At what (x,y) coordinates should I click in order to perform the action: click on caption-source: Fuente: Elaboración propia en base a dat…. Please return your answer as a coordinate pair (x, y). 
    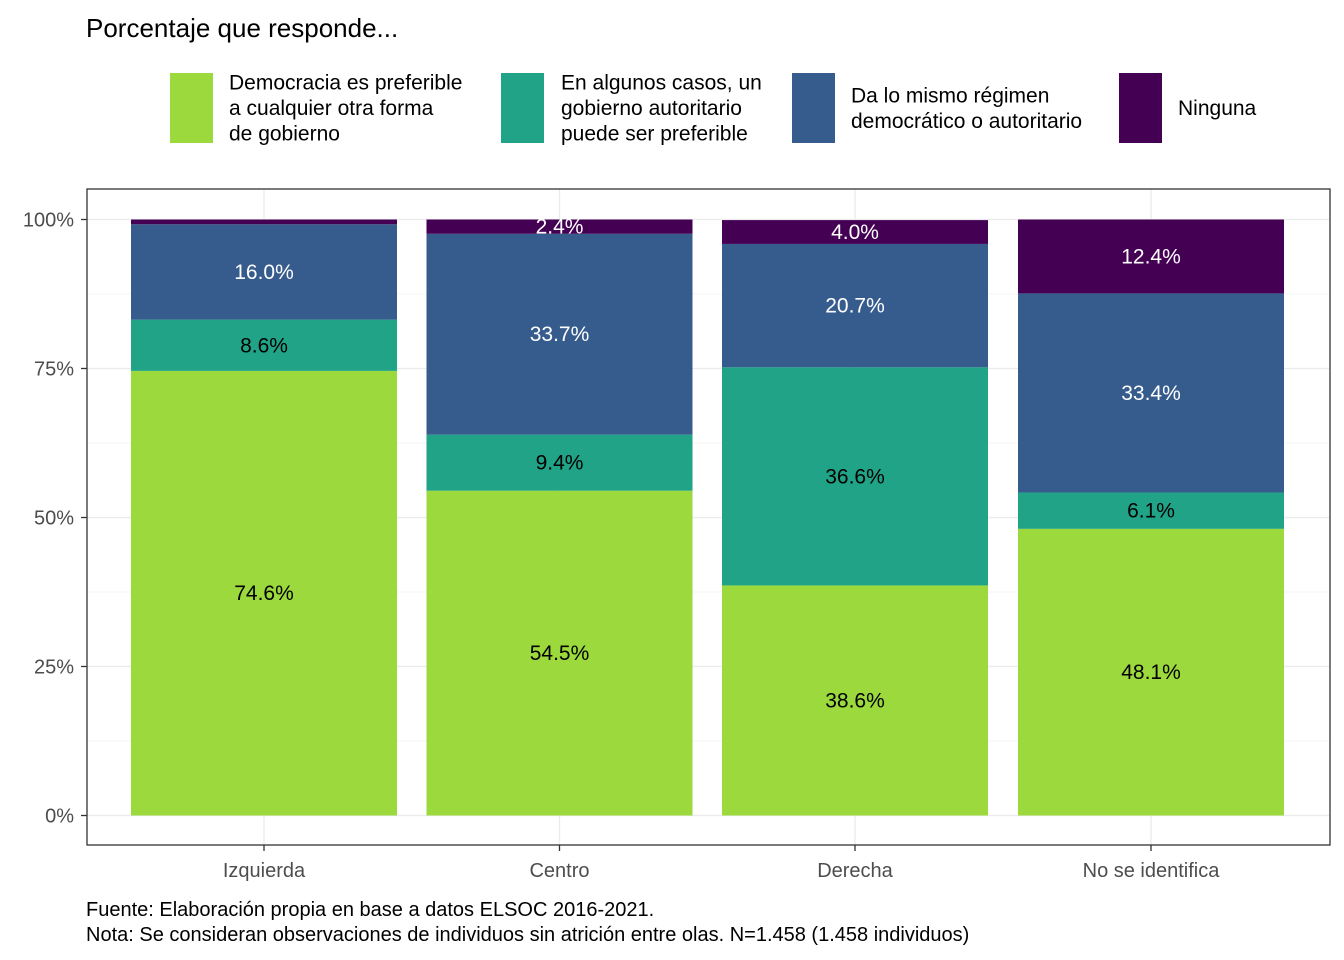
    Looking at the image, I should click on (370, 910).